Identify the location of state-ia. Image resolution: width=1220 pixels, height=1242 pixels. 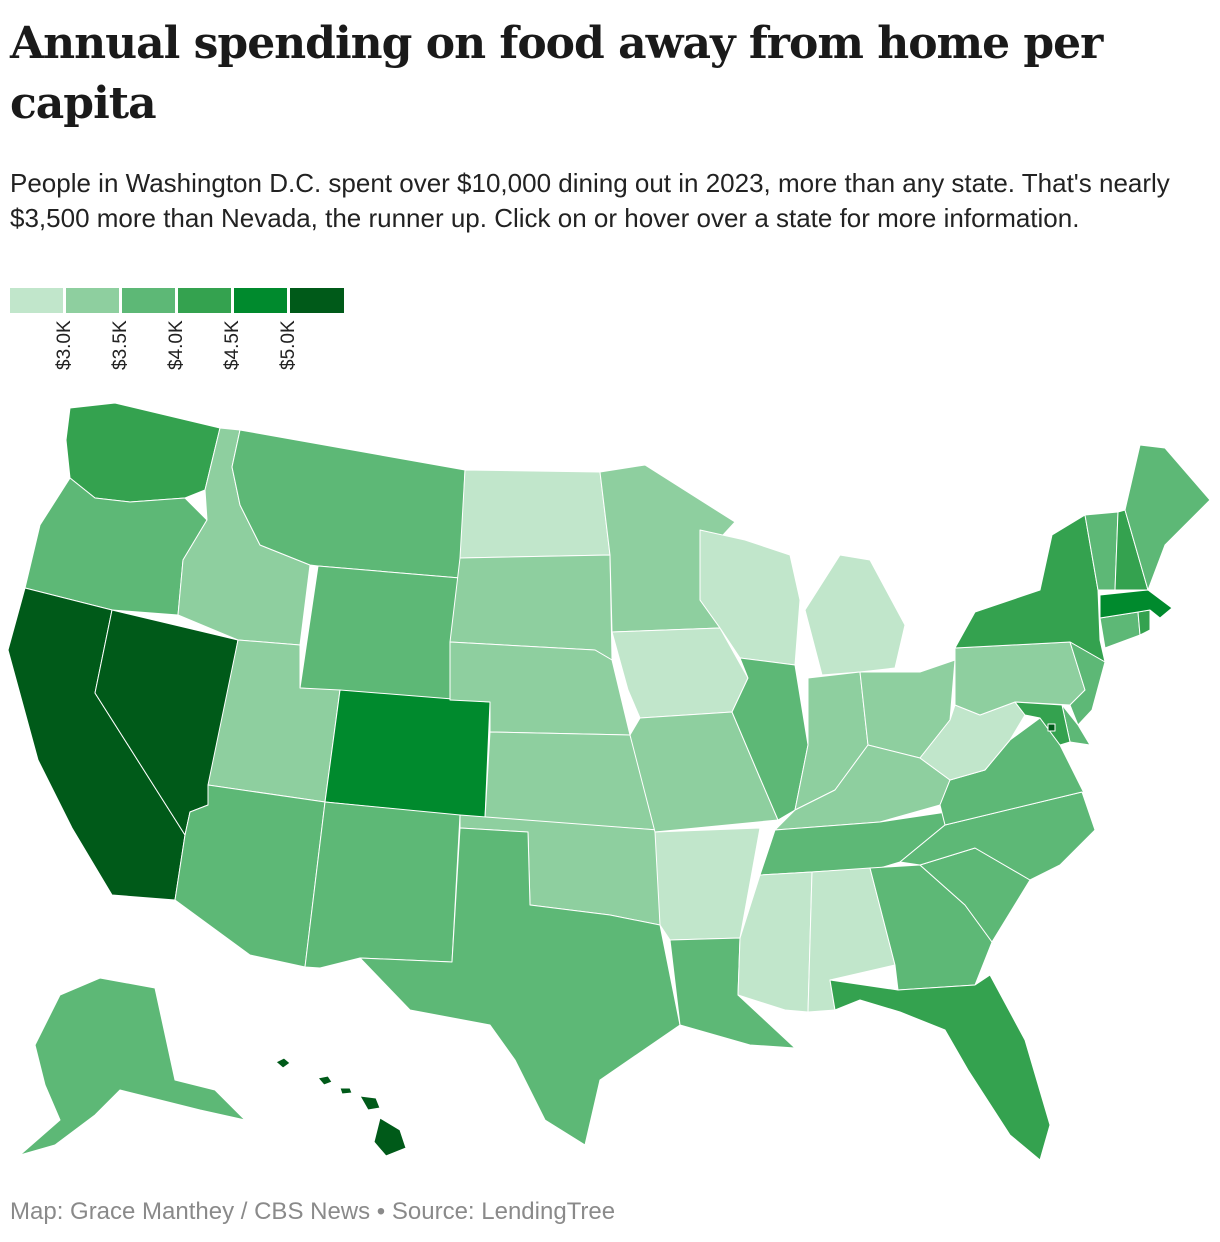
(680, 673).